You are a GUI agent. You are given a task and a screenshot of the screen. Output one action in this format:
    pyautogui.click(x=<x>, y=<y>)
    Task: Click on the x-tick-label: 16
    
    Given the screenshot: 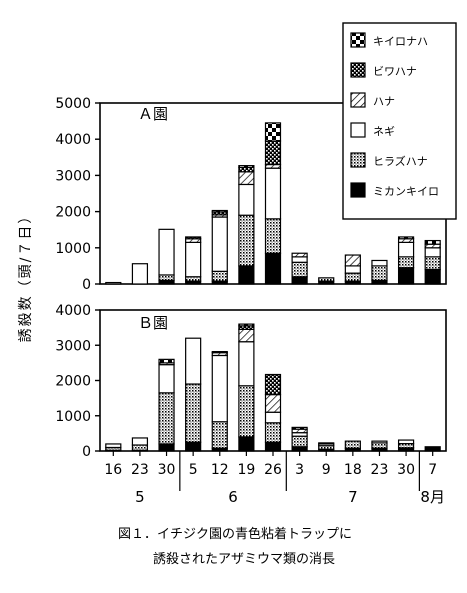 What is the action you would take?
    pyautogui.click(x=113, y=470)
    